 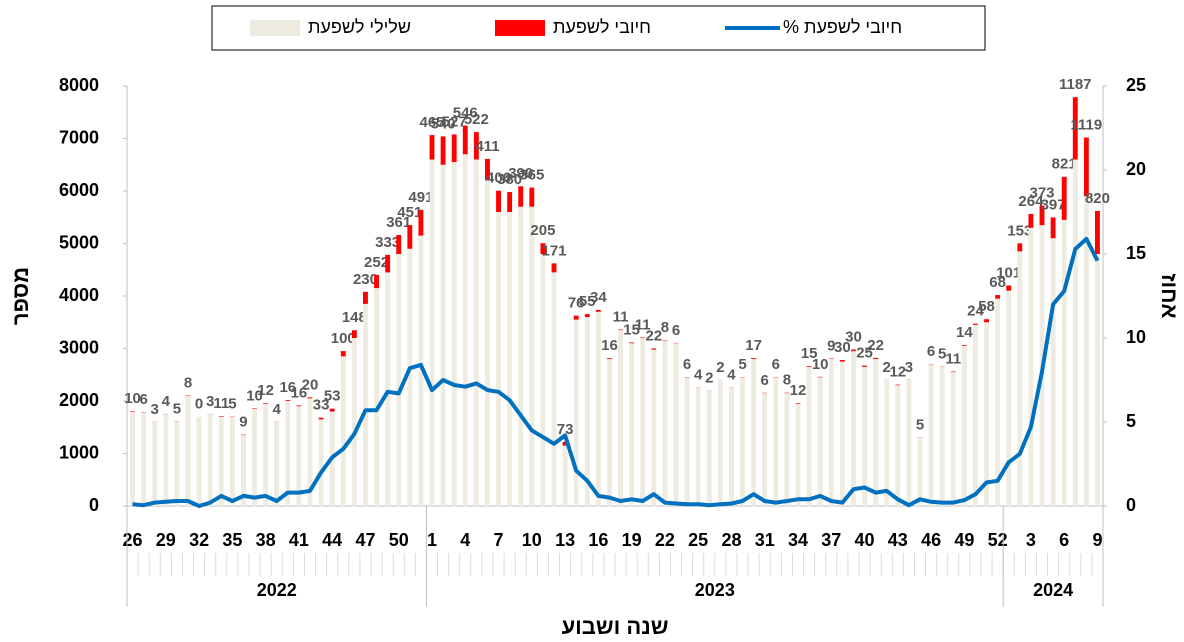 What do you see at coordinates (542, 230) in the screenshot?
I see `data-label: 205` at bounding box center [542, 230].